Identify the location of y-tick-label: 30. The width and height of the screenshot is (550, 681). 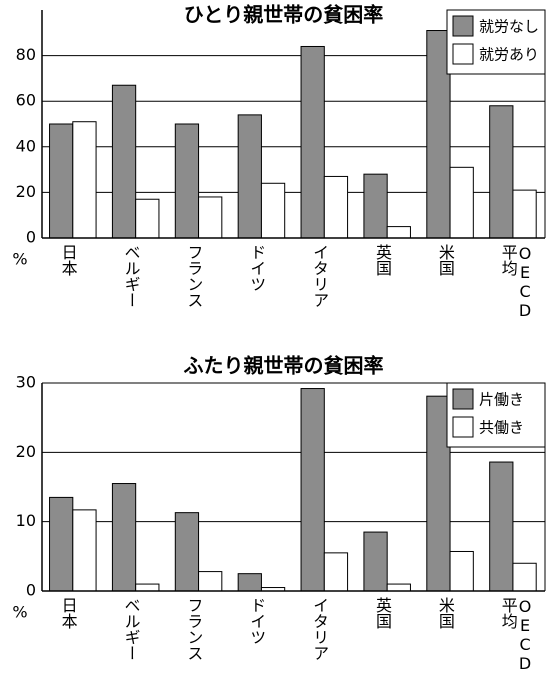
(26, 382).